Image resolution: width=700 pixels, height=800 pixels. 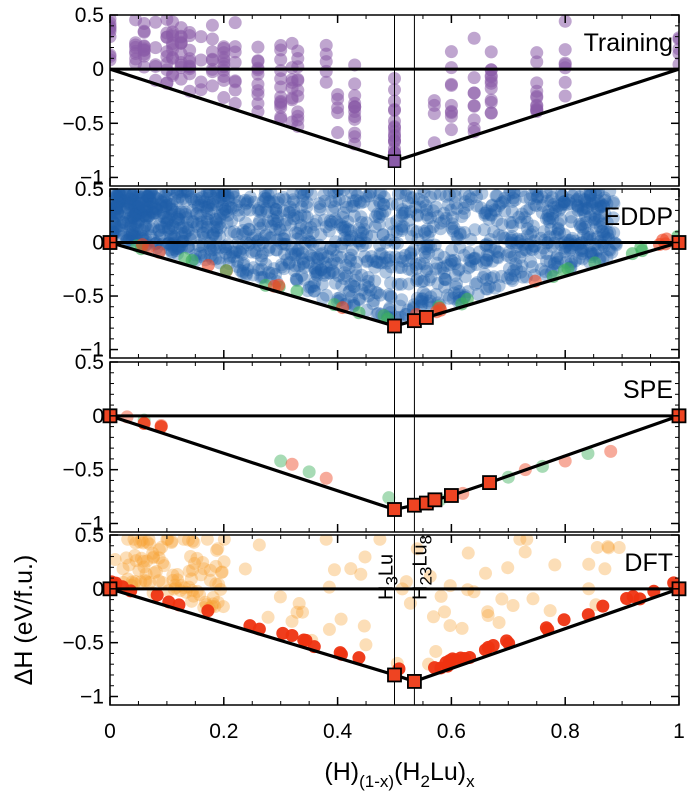 I want to click on scatter-points, so click(x=369, y=460).